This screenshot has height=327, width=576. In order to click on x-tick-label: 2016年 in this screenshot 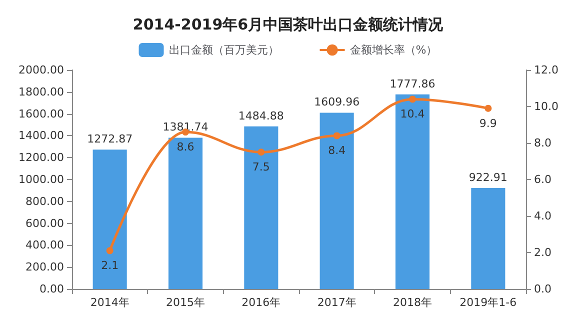, I will do `click(261, 302)`.